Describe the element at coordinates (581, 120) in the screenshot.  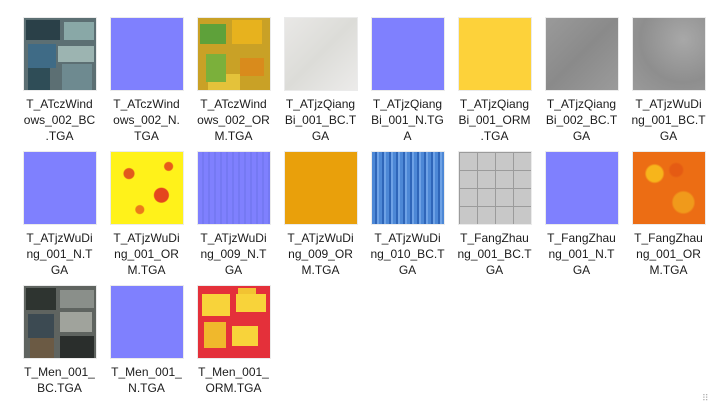
I see `file-name-label: T_ATjzQiang Bi_002_BC.T GA` at that location.